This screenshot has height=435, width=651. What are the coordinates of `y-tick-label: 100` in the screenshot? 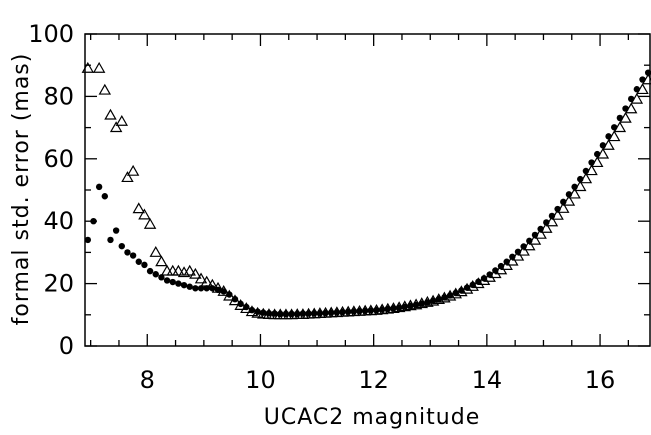 It's located at (51, 34).